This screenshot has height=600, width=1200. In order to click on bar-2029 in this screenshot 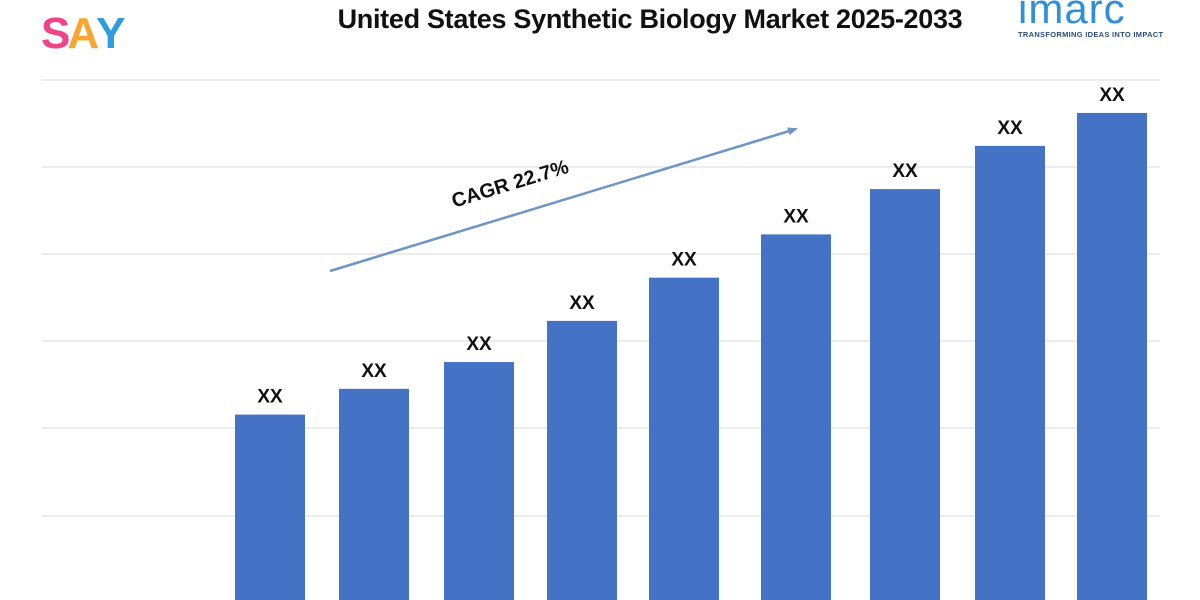, I will do `click(684, 438)`.